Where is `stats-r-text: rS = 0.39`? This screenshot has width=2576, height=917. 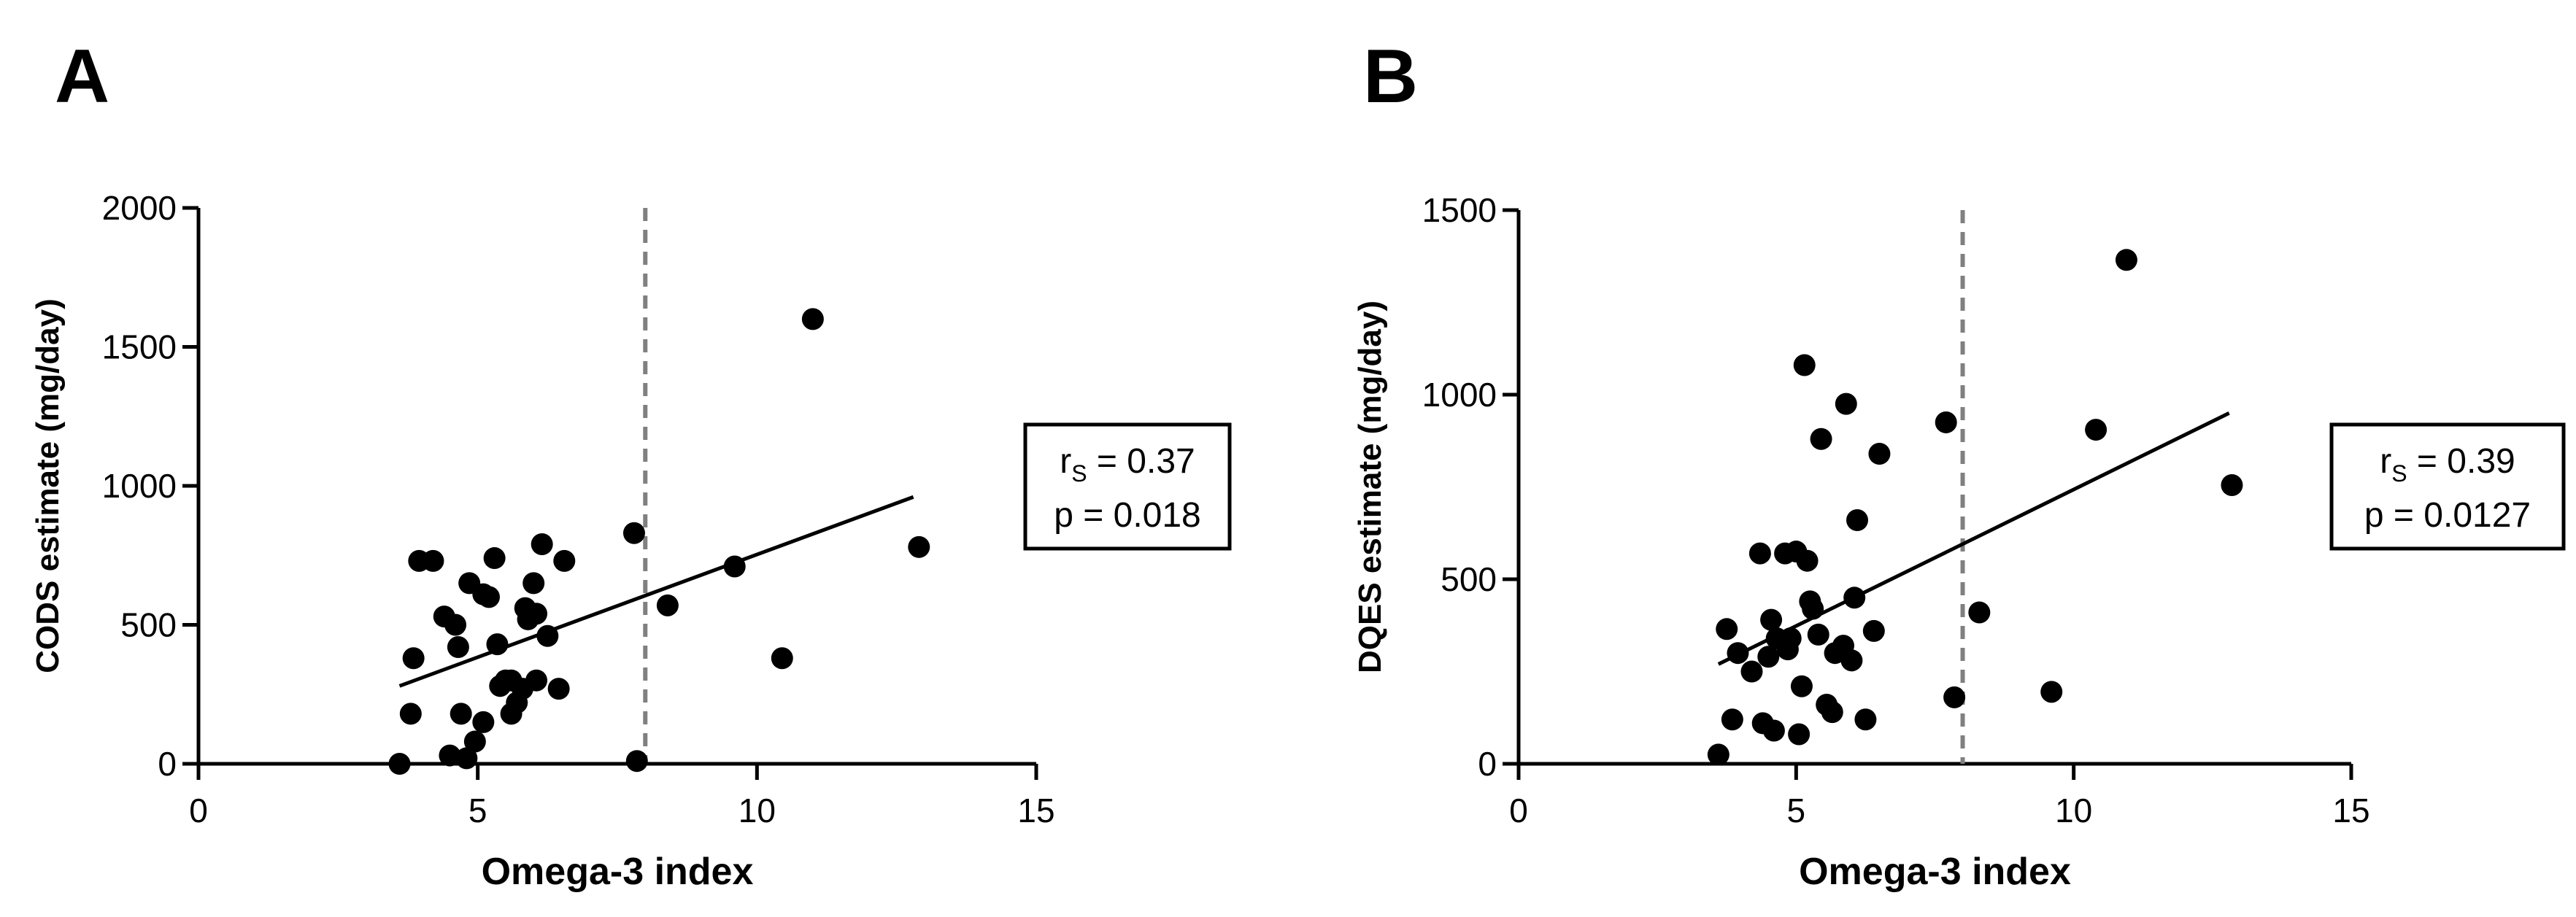
stats-r-text: rS = 0.39 is located at coordinates (2447, 465).